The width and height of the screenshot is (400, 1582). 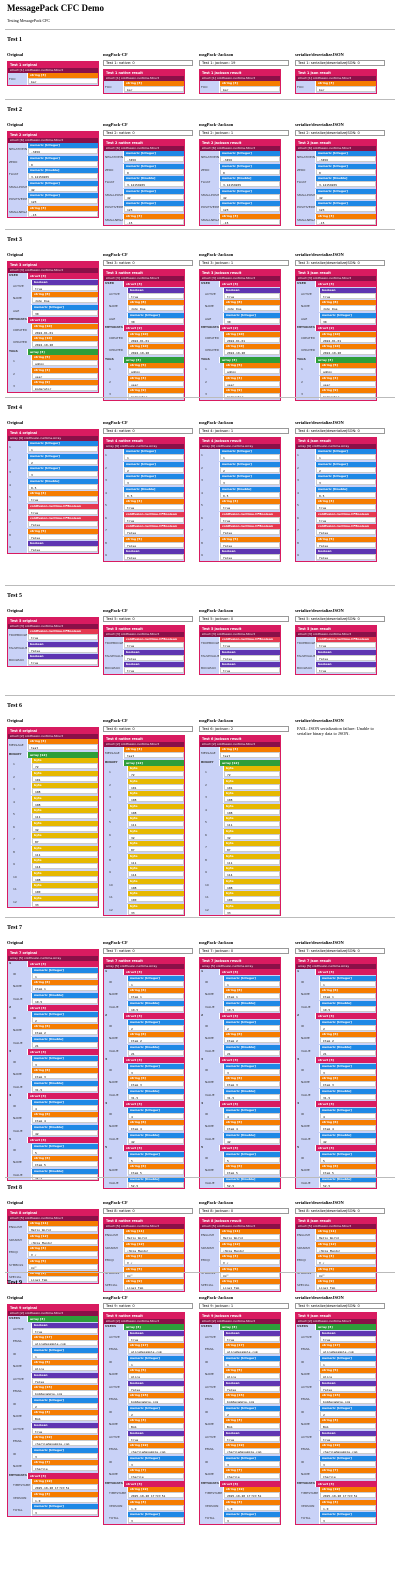 I want to click on dump-value: false, so click(x=346, y=532).